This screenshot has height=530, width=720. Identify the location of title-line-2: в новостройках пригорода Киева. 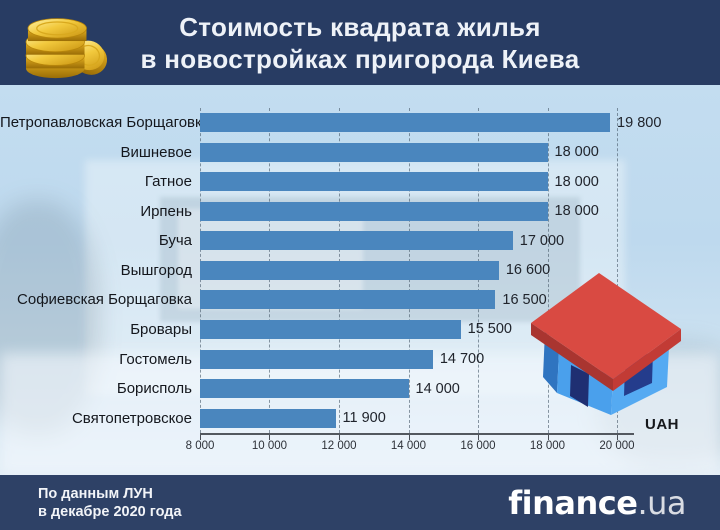
(360, 59).